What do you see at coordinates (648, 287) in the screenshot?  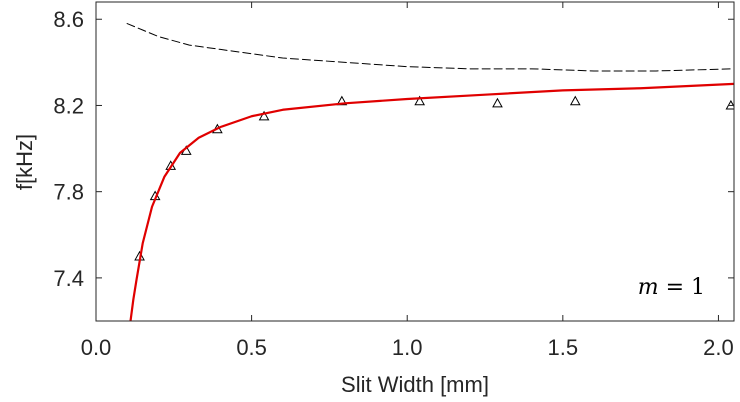 I see `annotation-var: m` at bounding box center [648, 287].